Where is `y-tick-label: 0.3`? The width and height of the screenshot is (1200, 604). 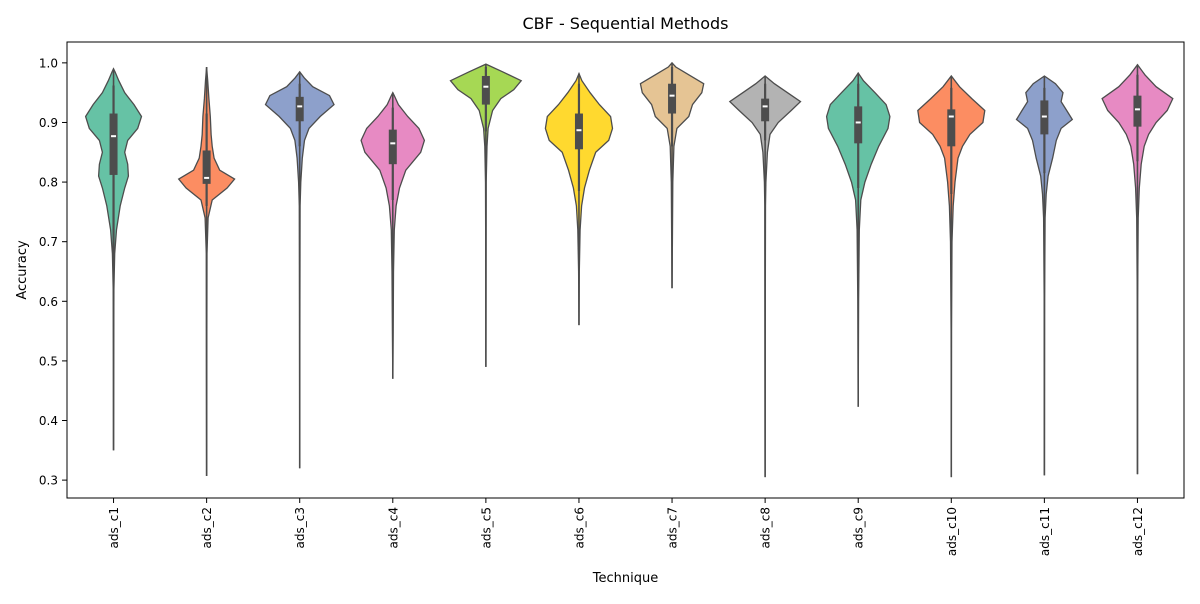
y-tick-label: 0.3 is located at coordinates (48, 481).